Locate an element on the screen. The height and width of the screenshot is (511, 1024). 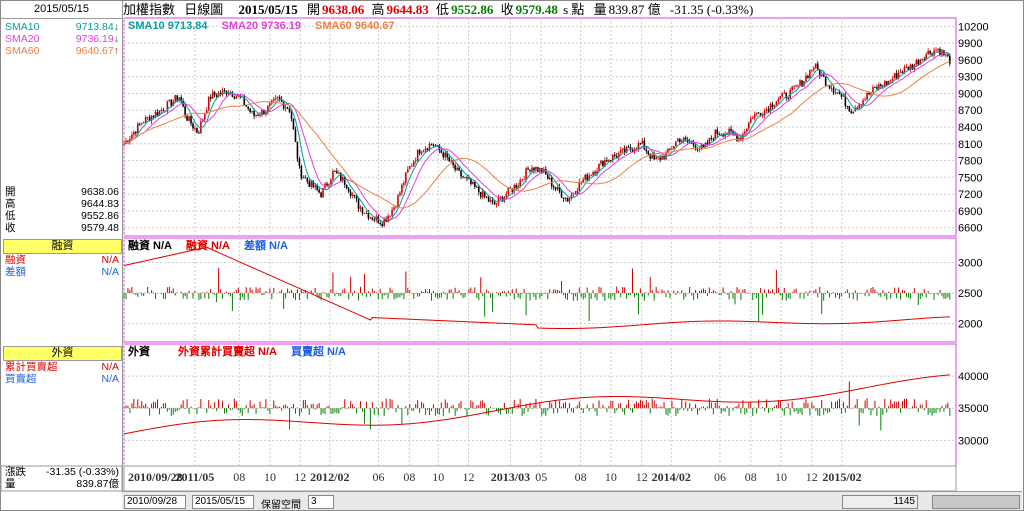
x-tick-label: 12 is located at coordinates (812, 477).